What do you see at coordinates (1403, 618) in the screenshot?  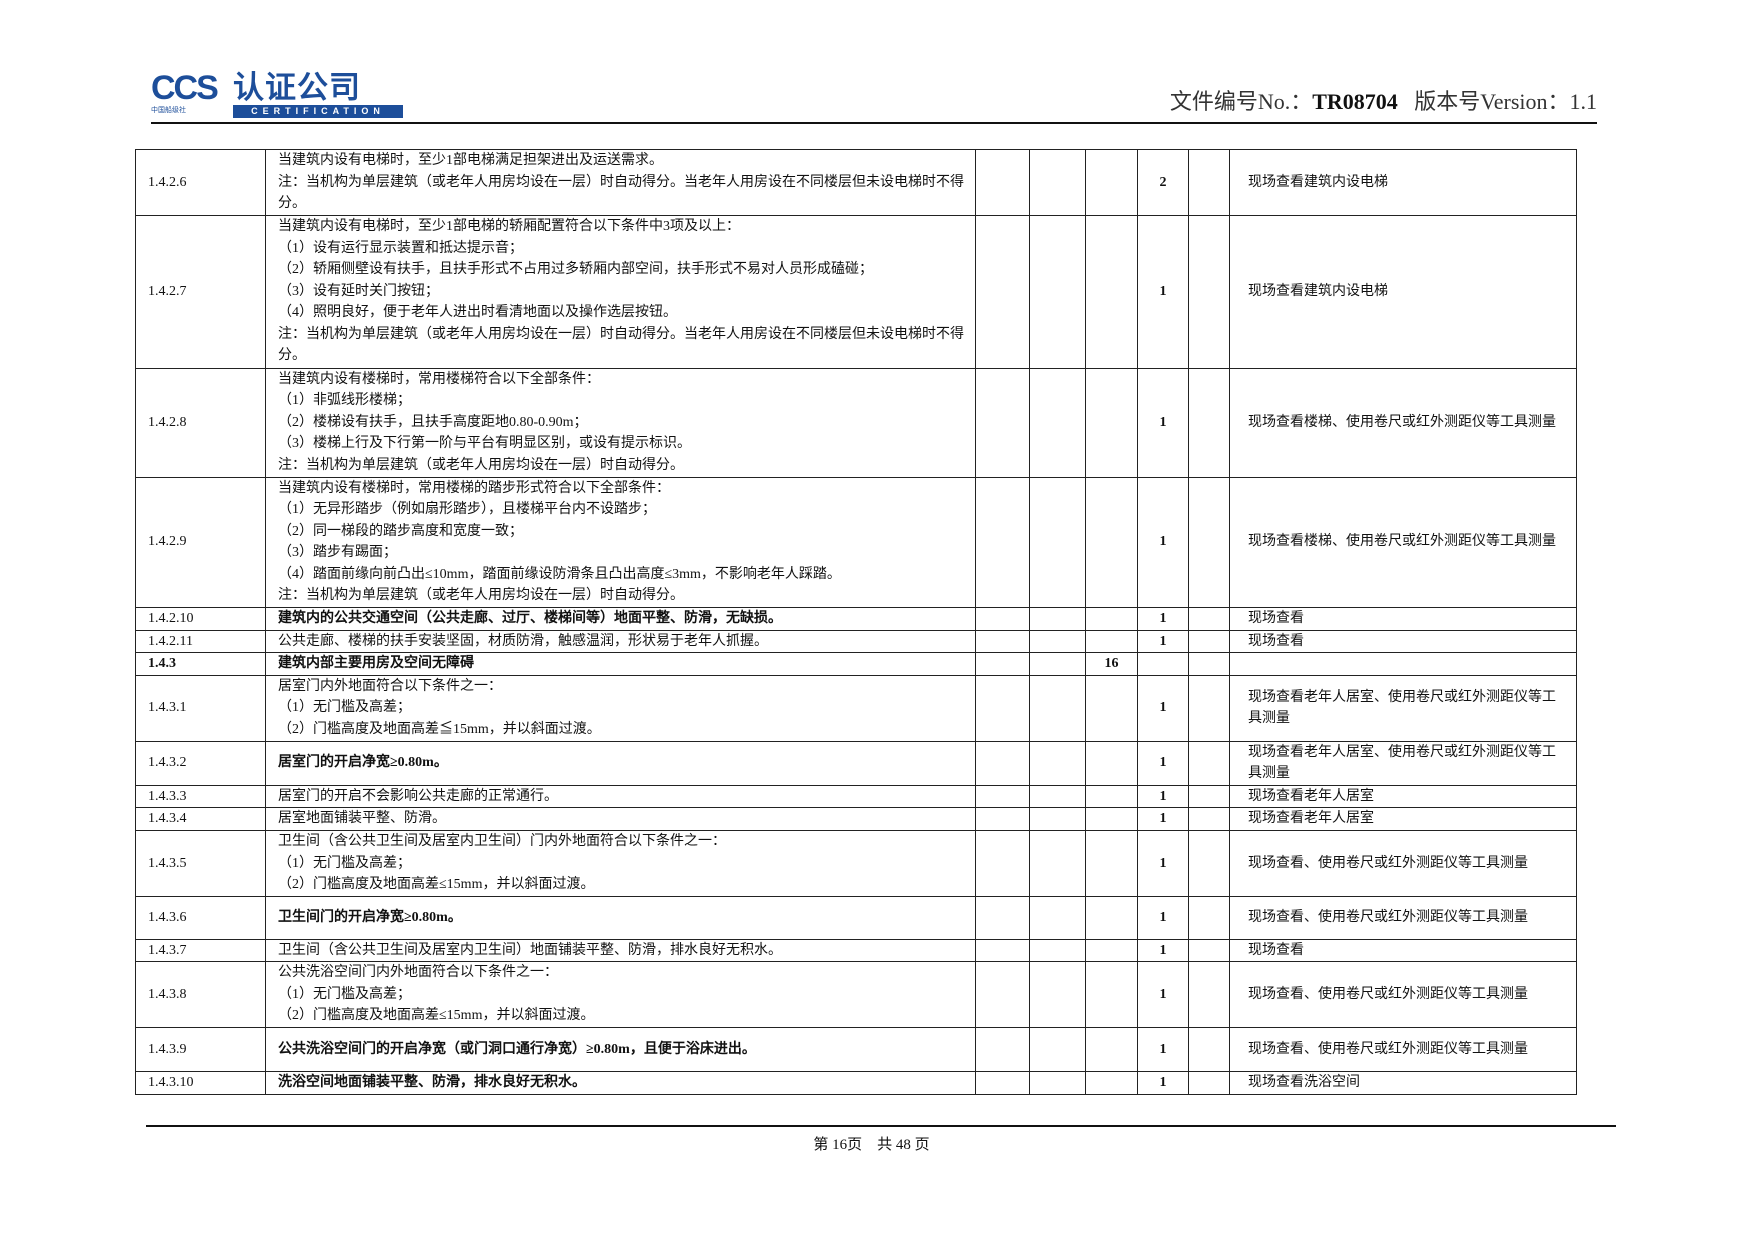 I see `assessment-method: 现场查看` at bounding box center [1403, 618].